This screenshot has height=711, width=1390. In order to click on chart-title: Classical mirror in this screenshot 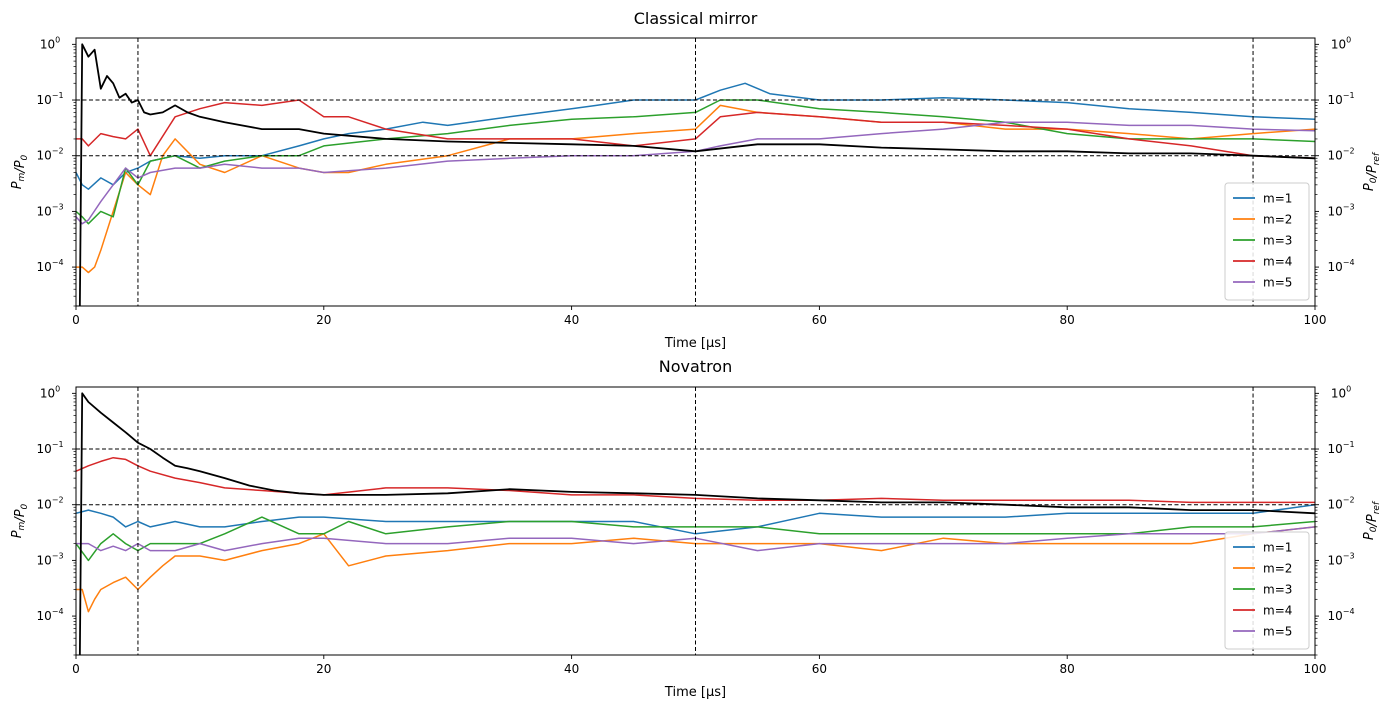, I will do `click(696, 18)`.